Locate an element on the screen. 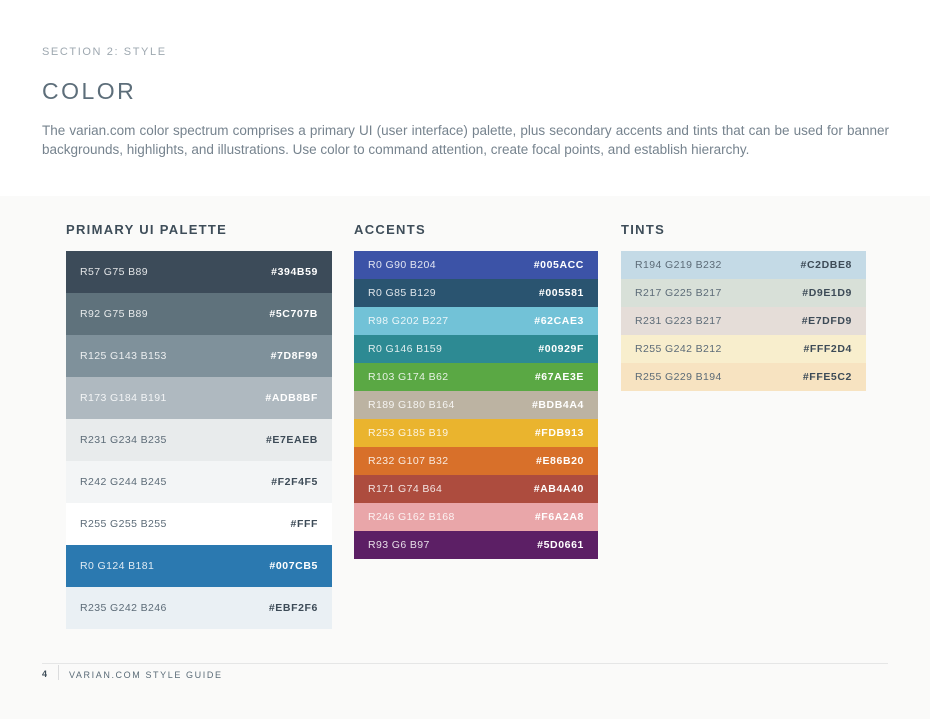 The width and height of the screenshot is (930, 719). swatch-hex-label: #FDB913 is located at coordinates (559, 433).